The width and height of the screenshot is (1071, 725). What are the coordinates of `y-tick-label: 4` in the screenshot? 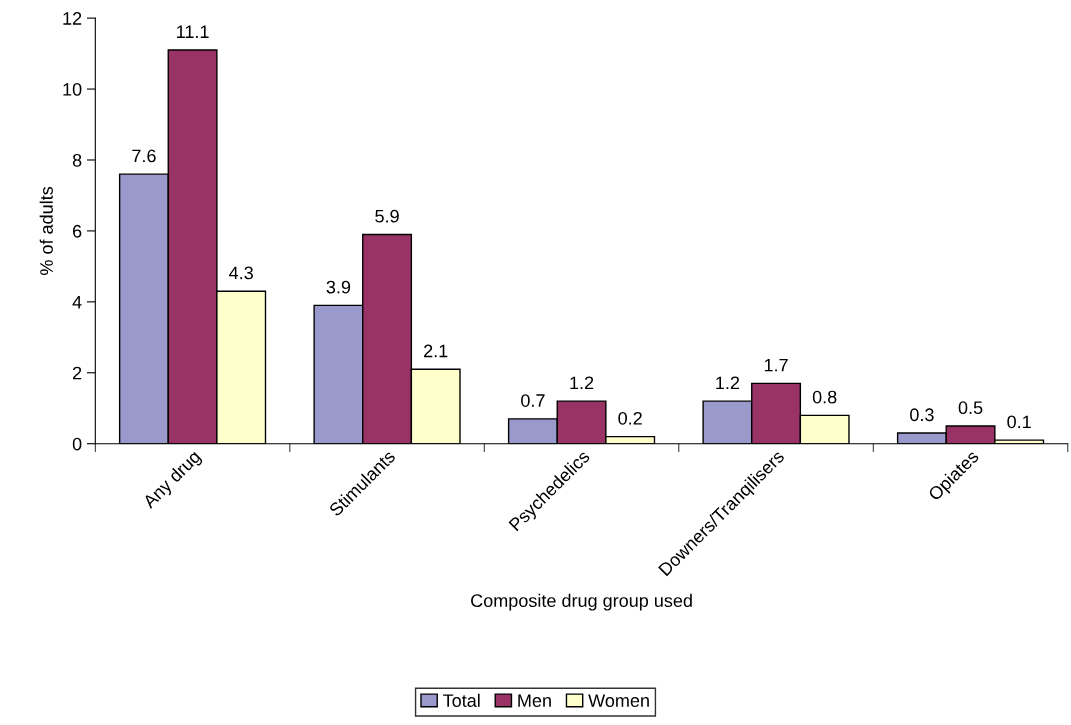 It's located at (77, 302).